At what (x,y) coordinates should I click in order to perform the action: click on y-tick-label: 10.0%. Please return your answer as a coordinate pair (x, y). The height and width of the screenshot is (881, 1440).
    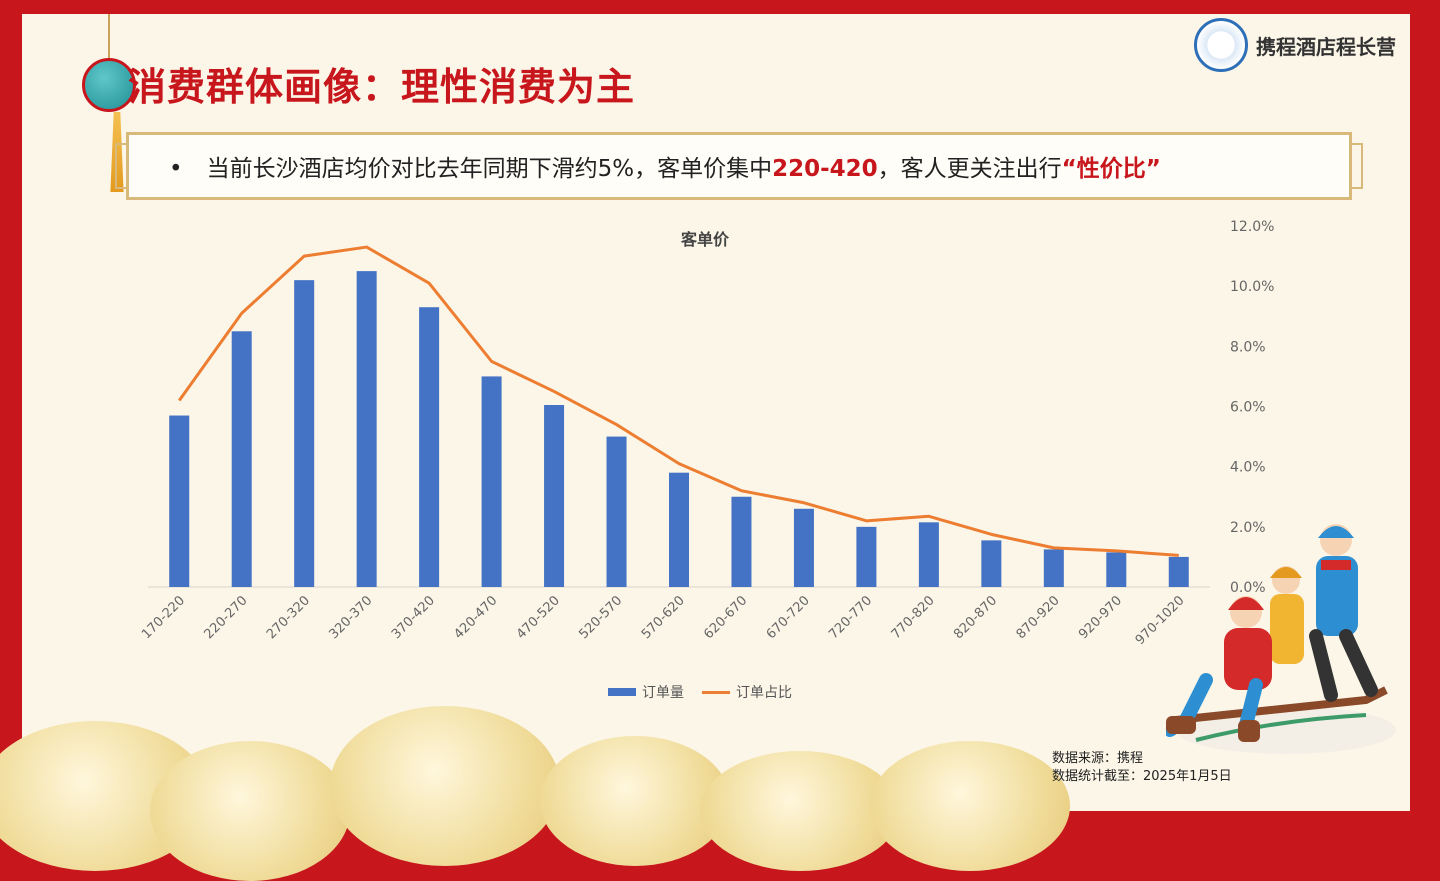
    Looking at the image, I should click on (1252, 287).